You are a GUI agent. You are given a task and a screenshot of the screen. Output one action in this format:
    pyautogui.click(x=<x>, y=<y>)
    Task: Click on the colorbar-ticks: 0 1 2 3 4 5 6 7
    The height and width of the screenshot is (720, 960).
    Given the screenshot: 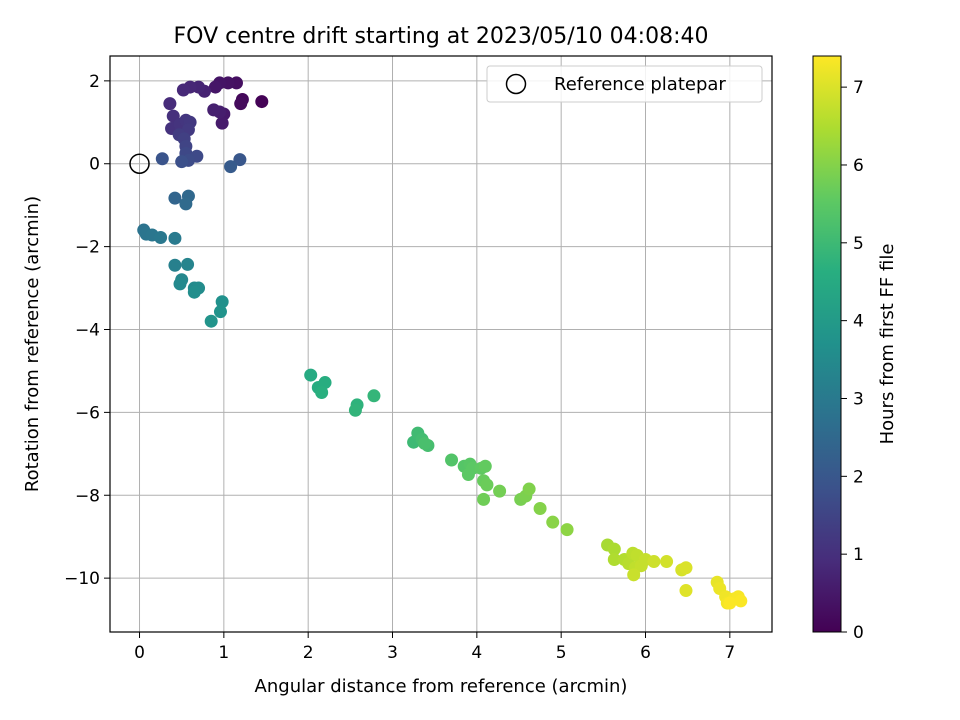 What is the action you would take?
    pyautogui.click(x=852, y=360)
    